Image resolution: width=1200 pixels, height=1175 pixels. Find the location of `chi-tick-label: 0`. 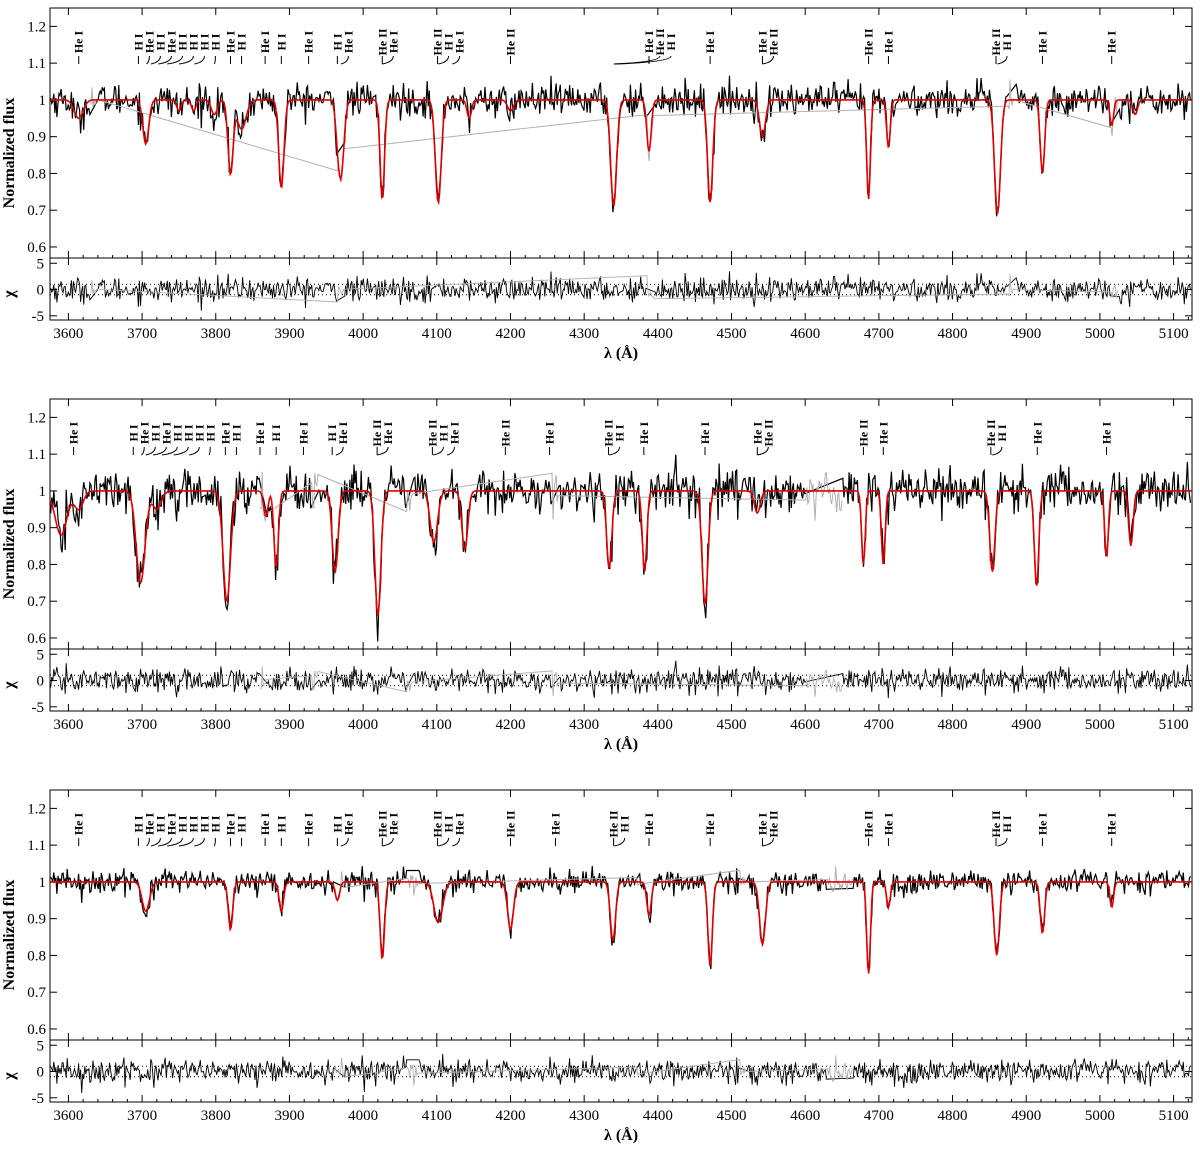

chi-tick-label: 0 is located at coordinates (41, 291).